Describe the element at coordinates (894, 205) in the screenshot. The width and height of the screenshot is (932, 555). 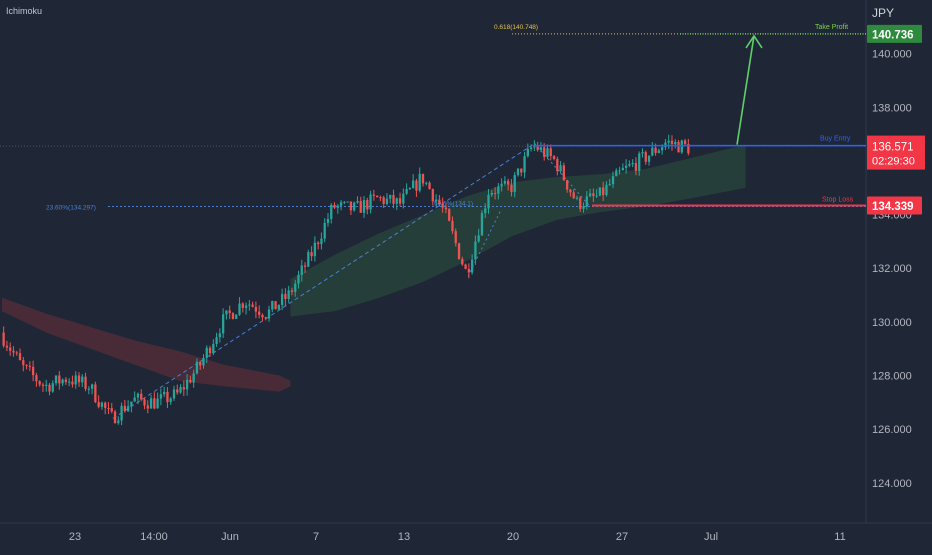
I see `stop-loss-price-tag-bg` at that location.